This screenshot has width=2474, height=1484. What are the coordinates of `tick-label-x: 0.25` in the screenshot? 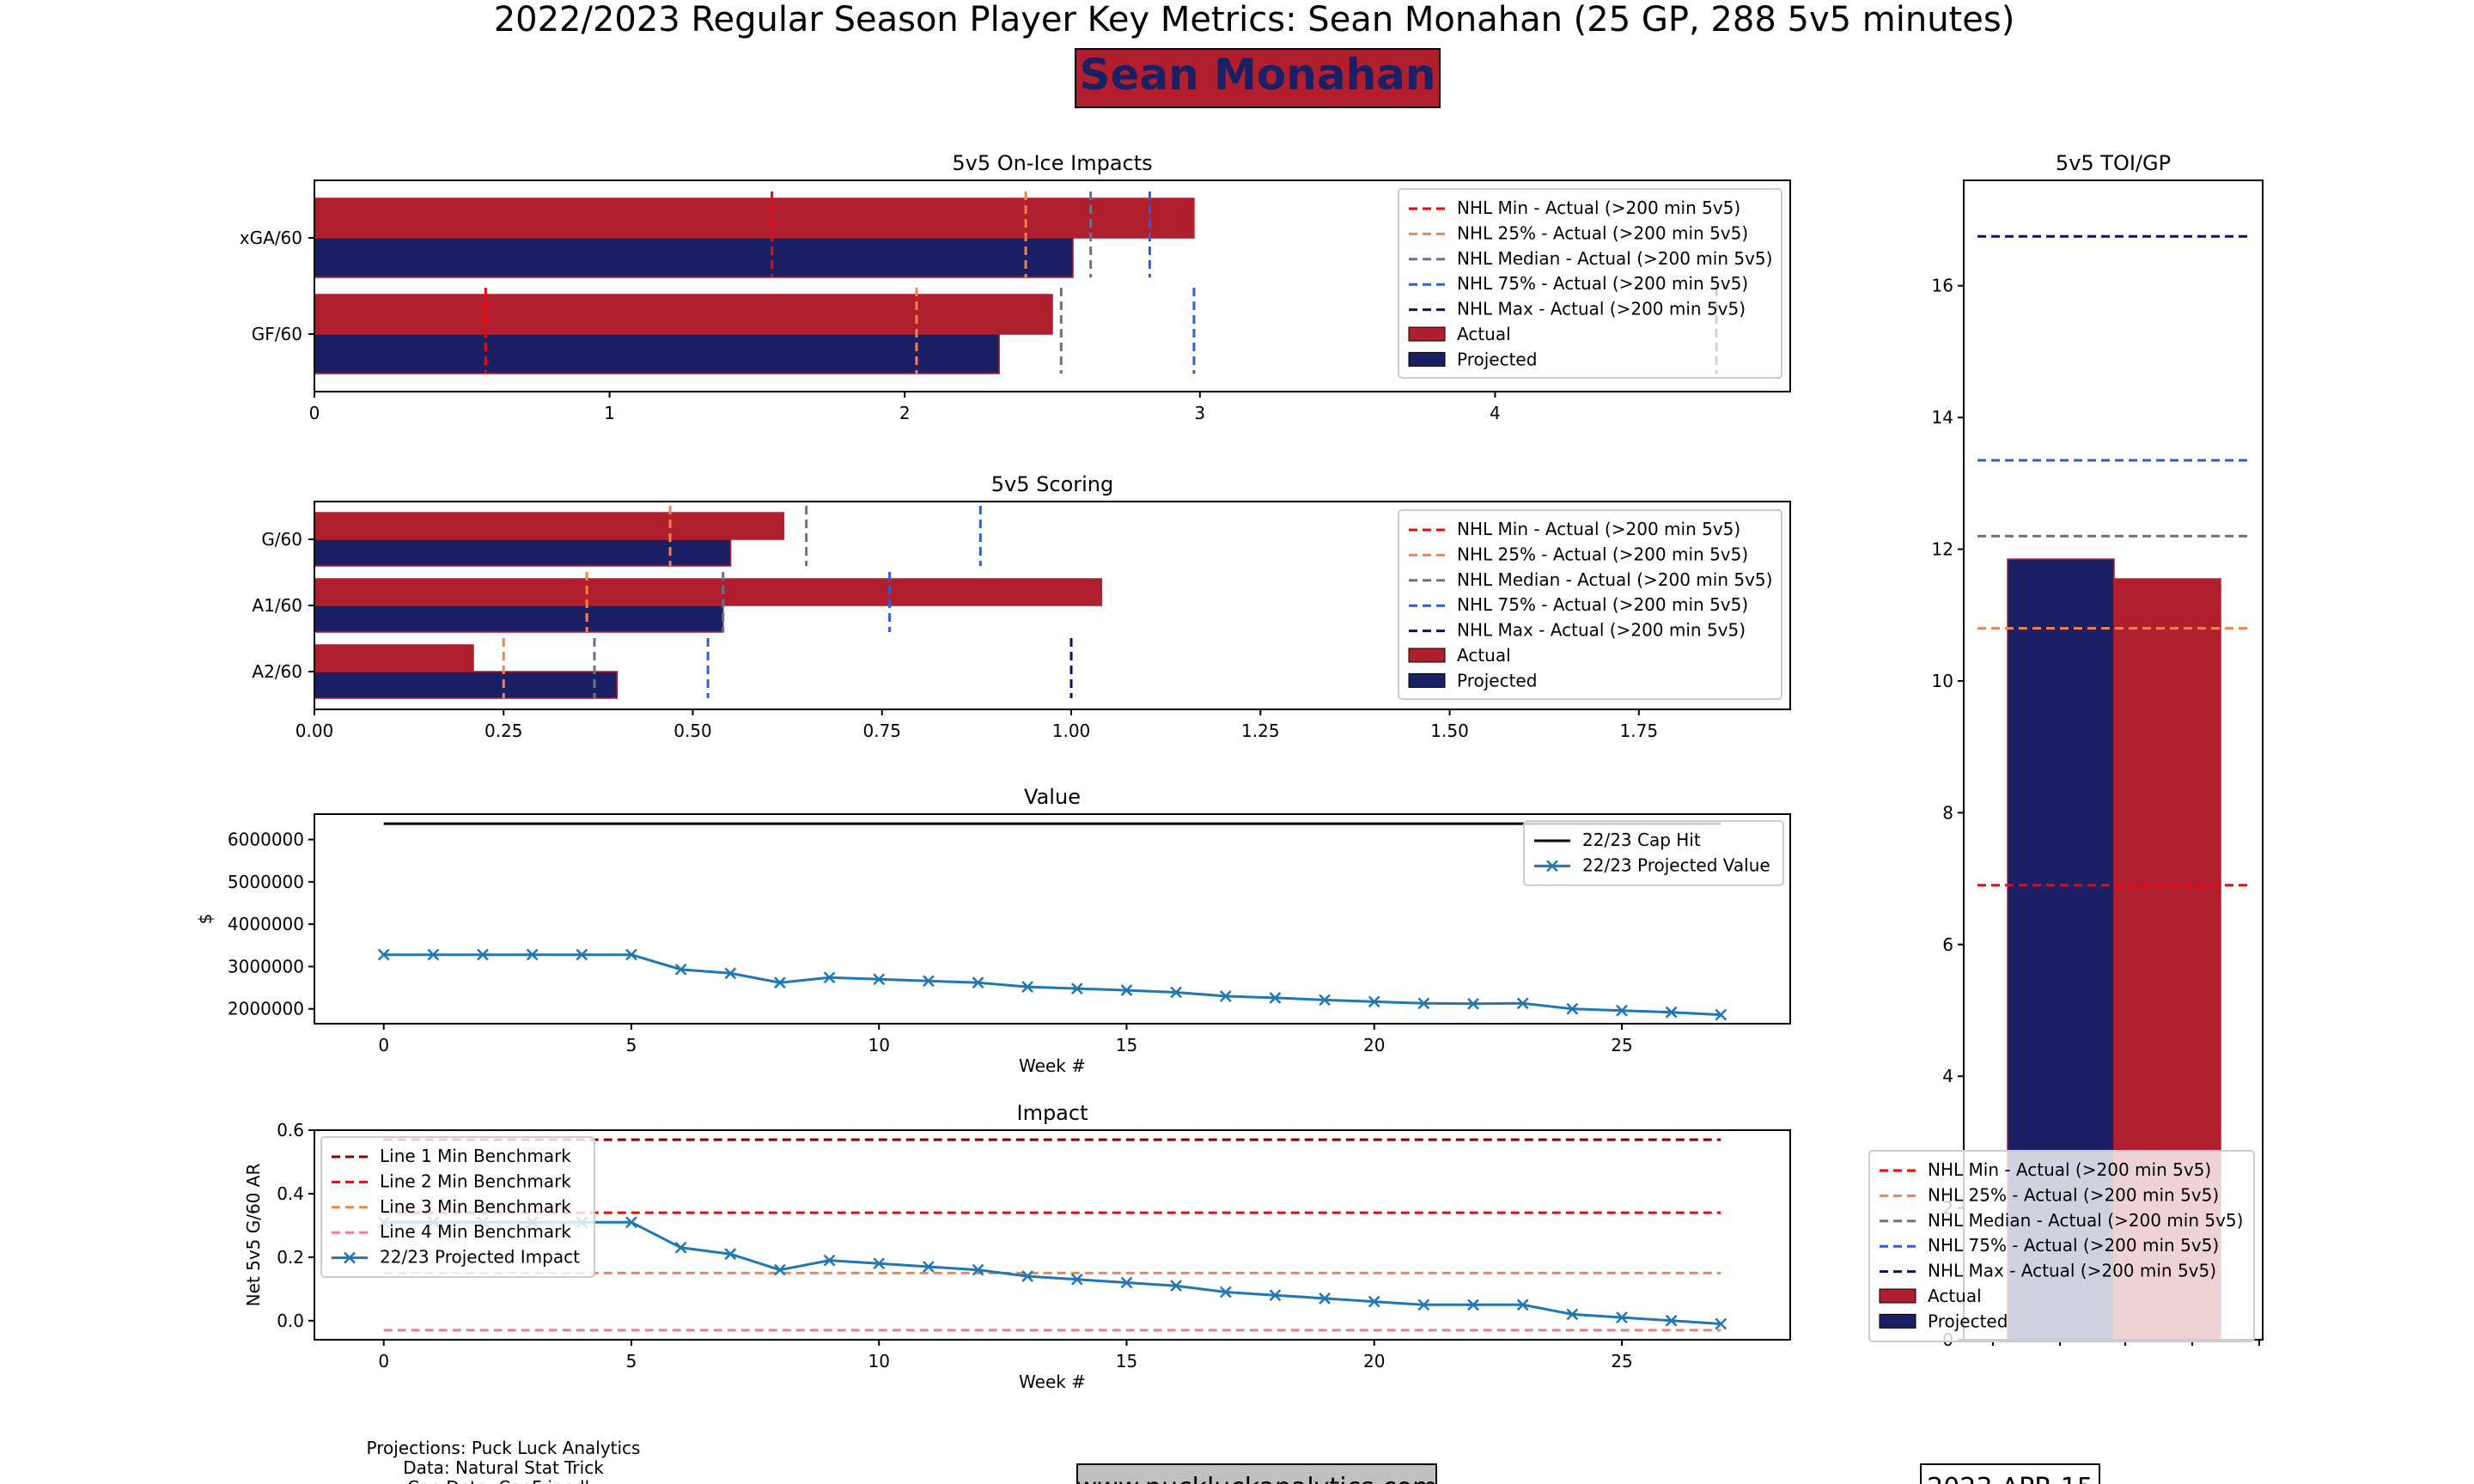 It's located at (503, 731).